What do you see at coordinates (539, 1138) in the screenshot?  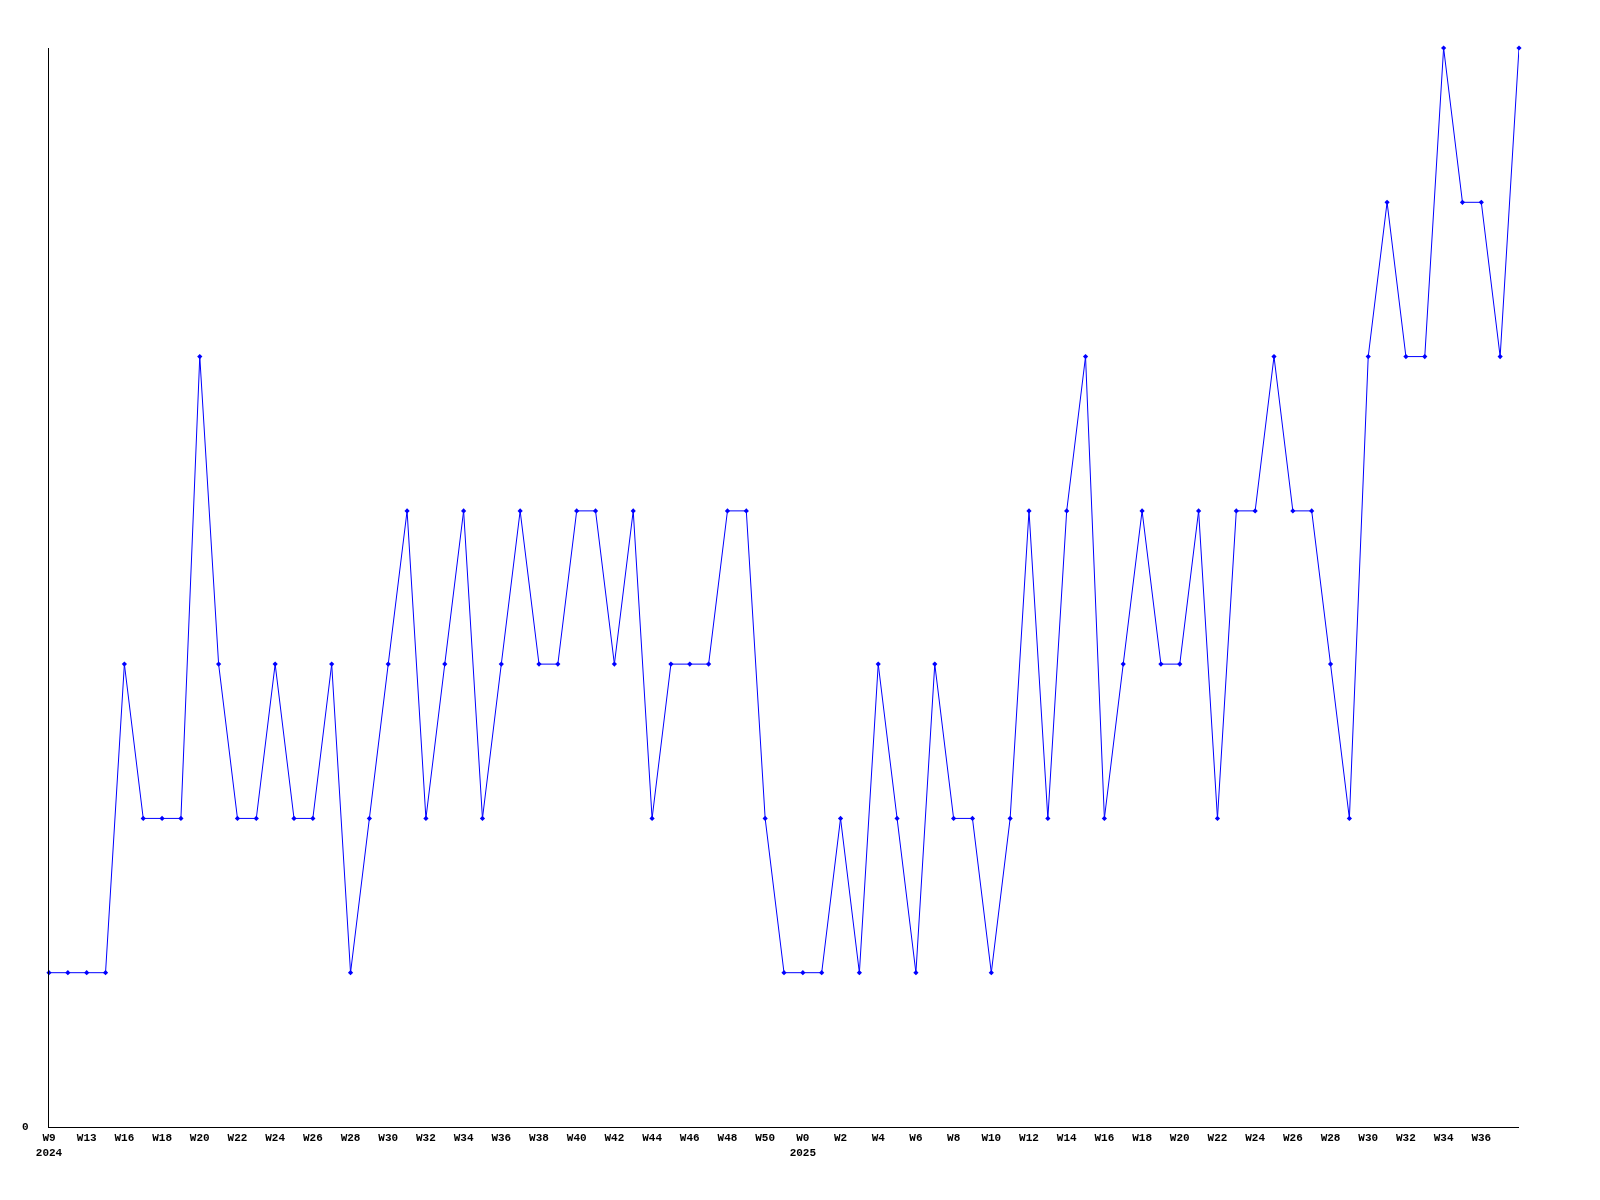 I see `x-tick-label: W38` at bounding box center [539, 1138].